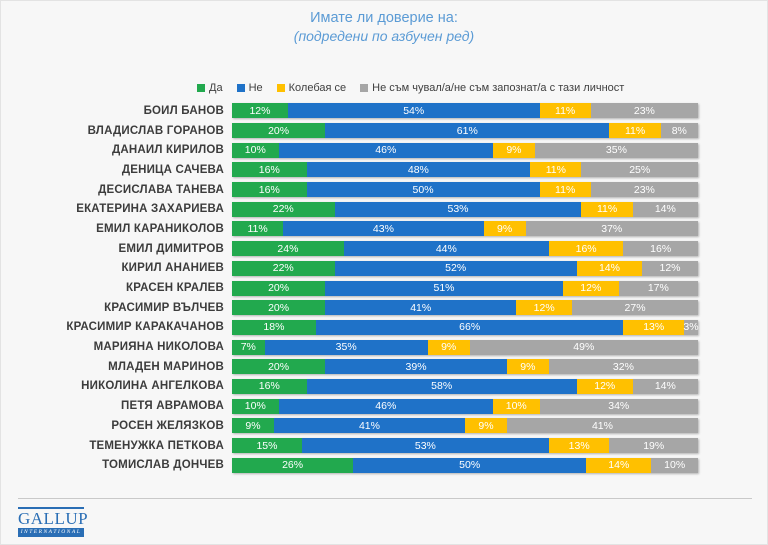 The height and width of the screenshot is (545, 768). I want to click on stacked-bar: 20% 41% 12% 27%, so click(465, 308).